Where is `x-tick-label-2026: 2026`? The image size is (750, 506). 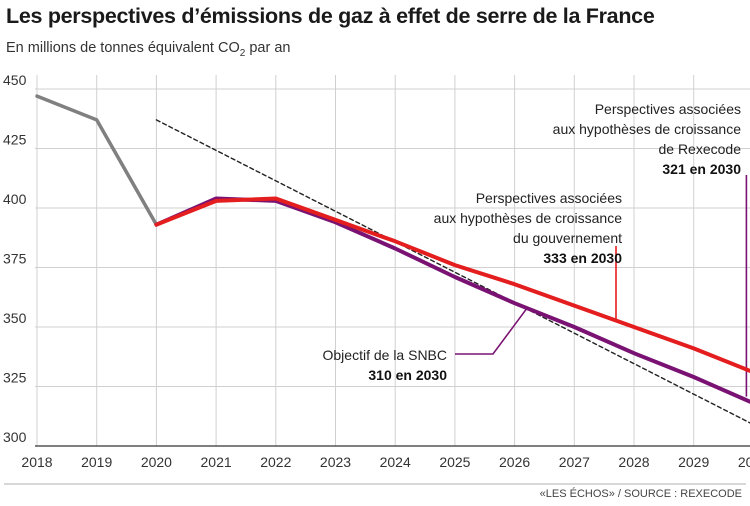 x-tick-label-2026: 2026 is located at coordinates (514, 462).